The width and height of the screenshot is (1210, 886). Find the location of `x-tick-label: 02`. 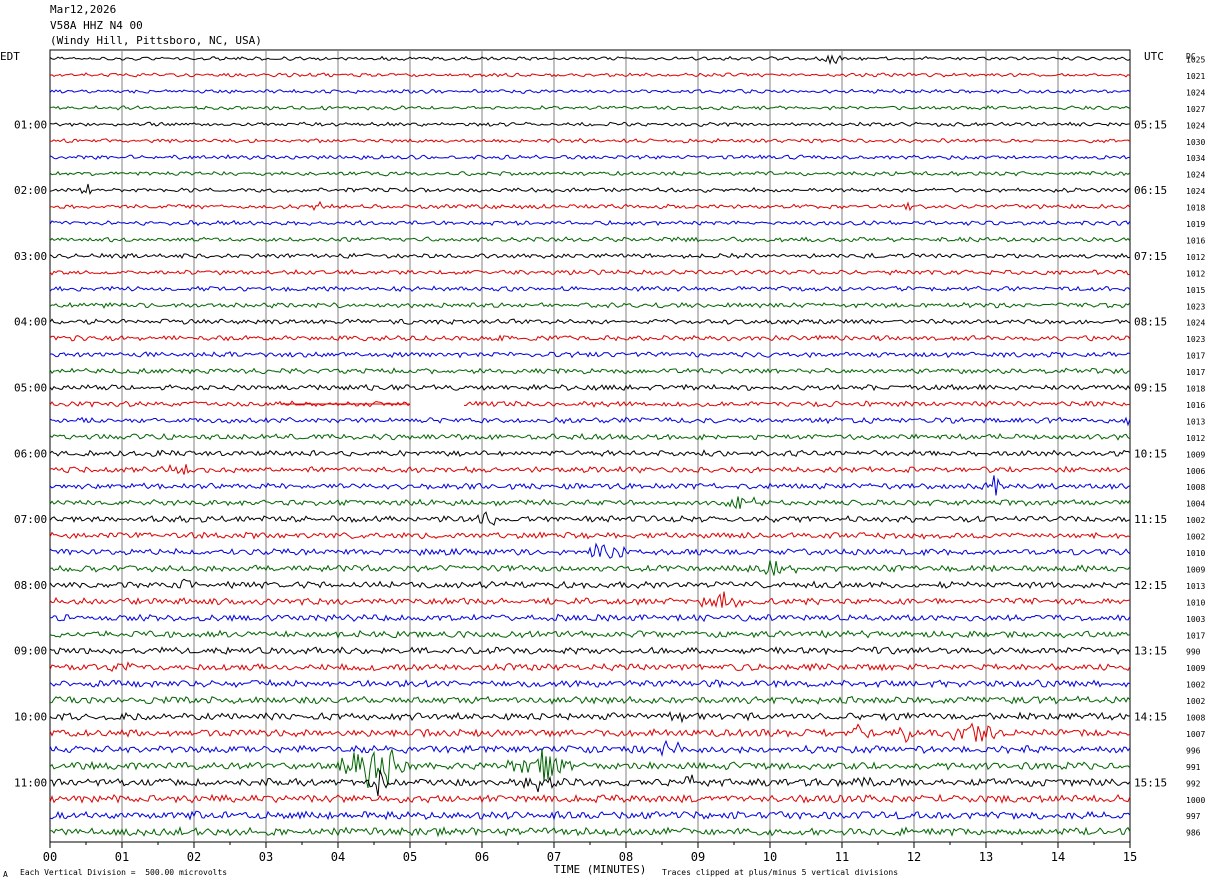

x-tick-label: 02 is located at coordinates (194, 857).